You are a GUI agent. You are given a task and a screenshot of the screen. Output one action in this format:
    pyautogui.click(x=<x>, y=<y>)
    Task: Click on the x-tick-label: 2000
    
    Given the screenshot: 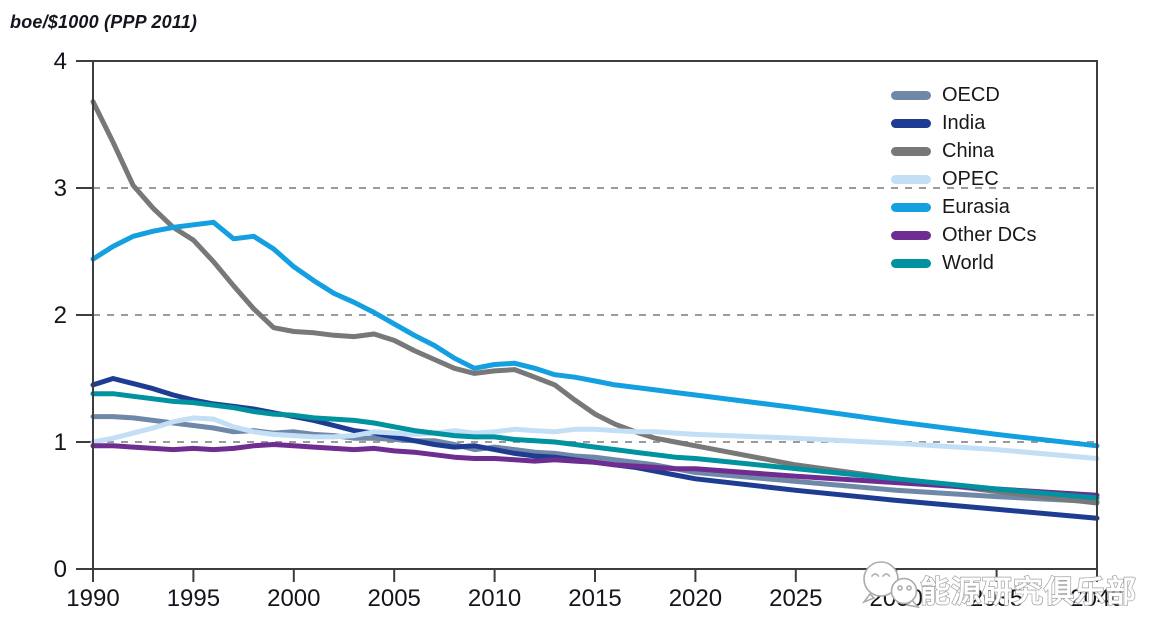 What is the action you would take?
    pyautogui.click(x=293, y=598)
    